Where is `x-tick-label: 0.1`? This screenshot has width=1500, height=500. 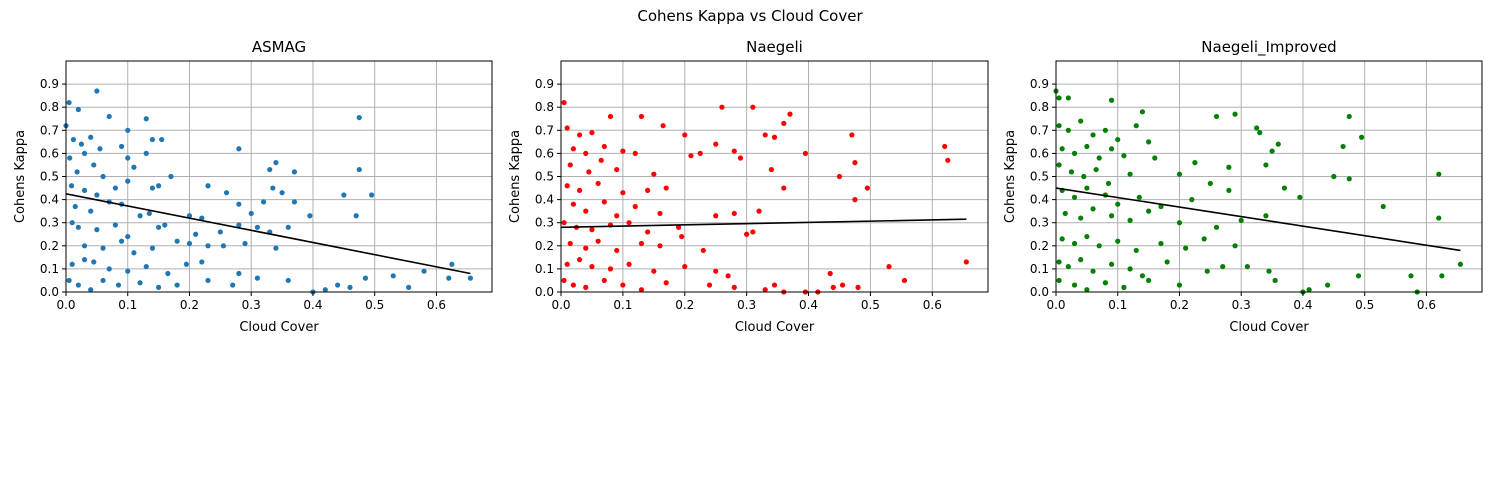
x-tick-label: 0.1 is located at coordinates (1117, 305).